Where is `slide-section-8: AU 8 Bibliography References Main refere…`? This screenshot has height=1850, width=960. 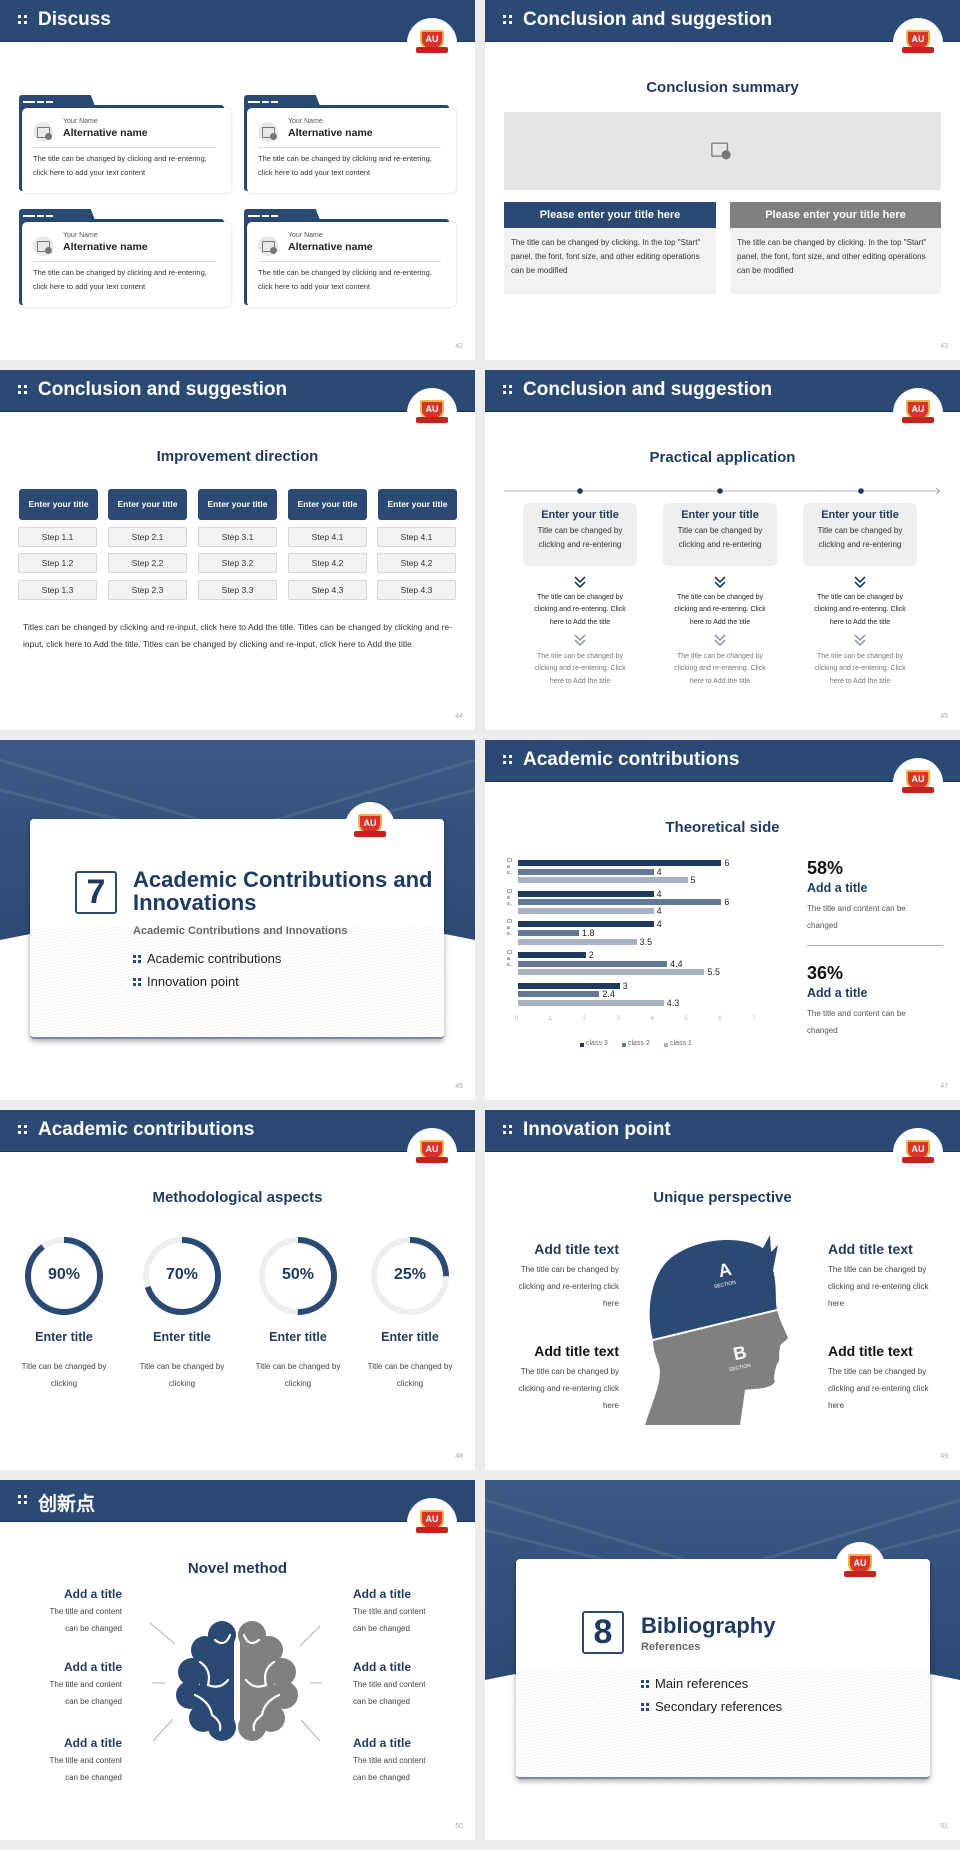 slide-section-8: AU 8 Bibliography References Main refere… is located at coordinates (722, 1660).